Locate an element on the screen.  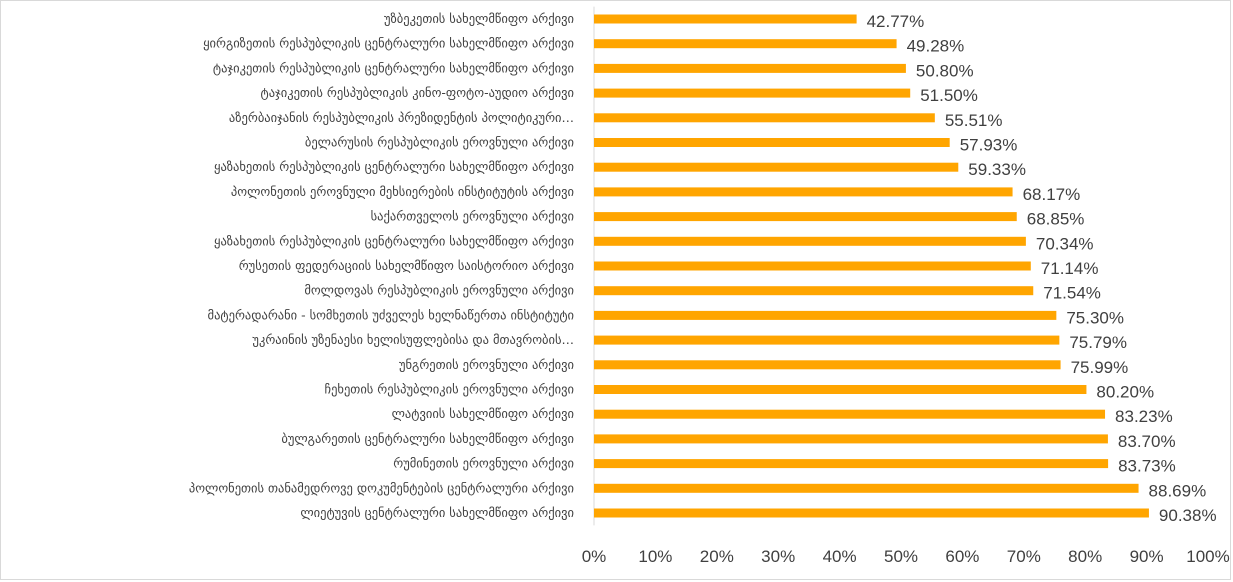
x-tick-label: 40% is located at coordinates (840, 556).